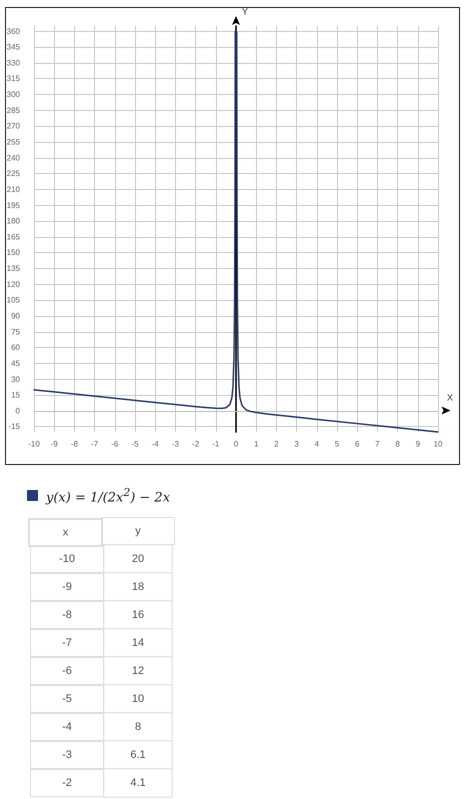 The height and width of the screenshot is (799, 469). I want to click on x-tick-label: -3, so click(176, 444).